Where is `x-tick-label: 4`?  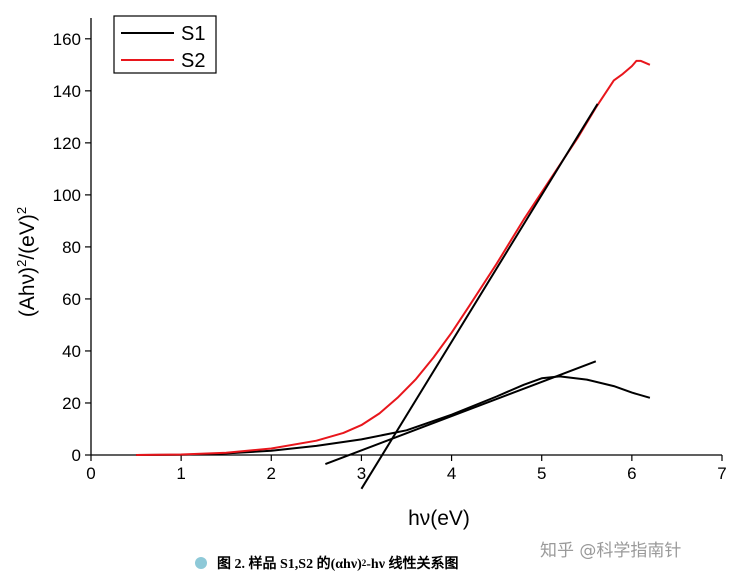 x-tick-label: 4 is located at coordinates (451, 473).